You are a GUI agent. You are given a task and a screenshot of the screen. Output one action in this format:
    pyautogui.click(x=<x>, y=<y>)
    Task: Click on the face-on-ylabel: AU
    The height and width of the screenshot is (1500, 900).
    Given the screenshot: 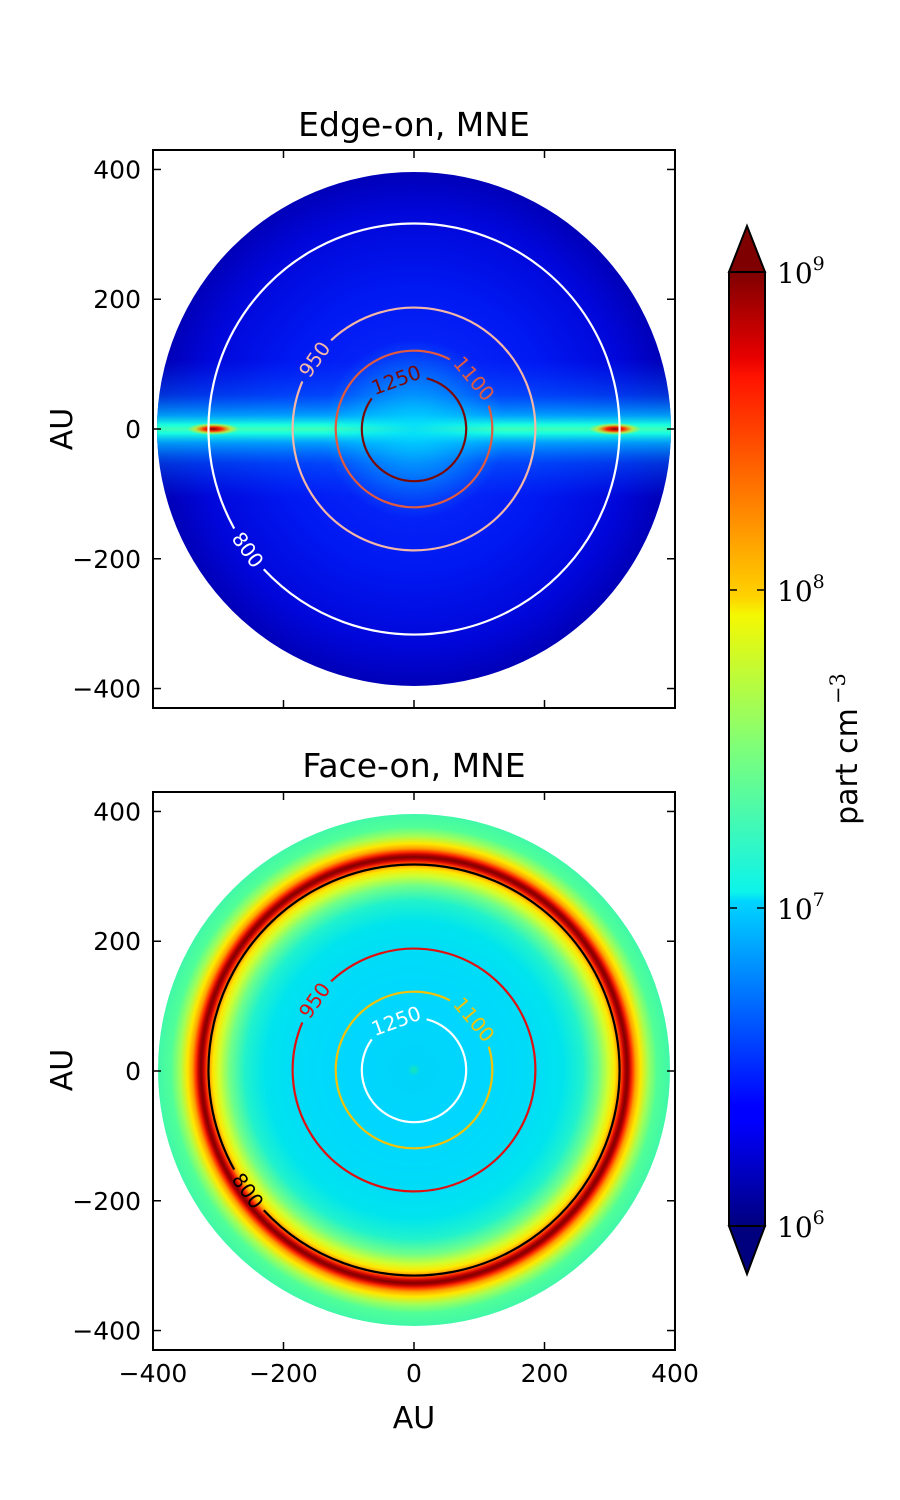 What is the action you would take?
    pyautogui.click(x=62, y=1070)
    